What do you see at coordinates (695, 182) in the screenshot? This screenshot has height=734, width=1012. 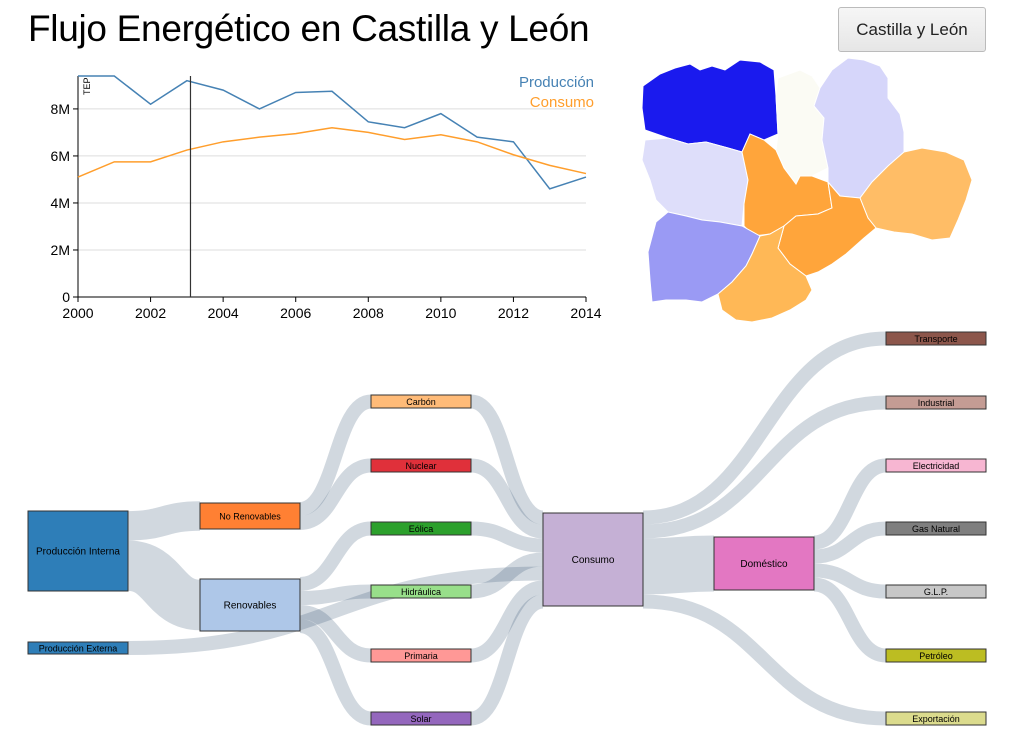 I see `map-region-zamora: Zamora` at bounding box center [695, 182].